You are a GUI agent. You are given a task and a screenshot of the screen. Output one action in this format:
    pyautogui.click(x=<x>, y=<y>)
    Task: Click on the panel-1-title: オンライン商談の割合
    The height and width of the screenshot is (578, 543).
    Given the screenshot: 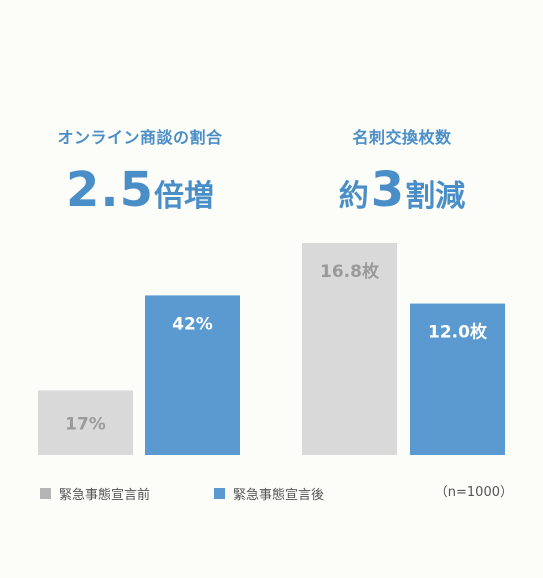 What is the action you would take?
    pyautogui.click(x=140, y=137)
    